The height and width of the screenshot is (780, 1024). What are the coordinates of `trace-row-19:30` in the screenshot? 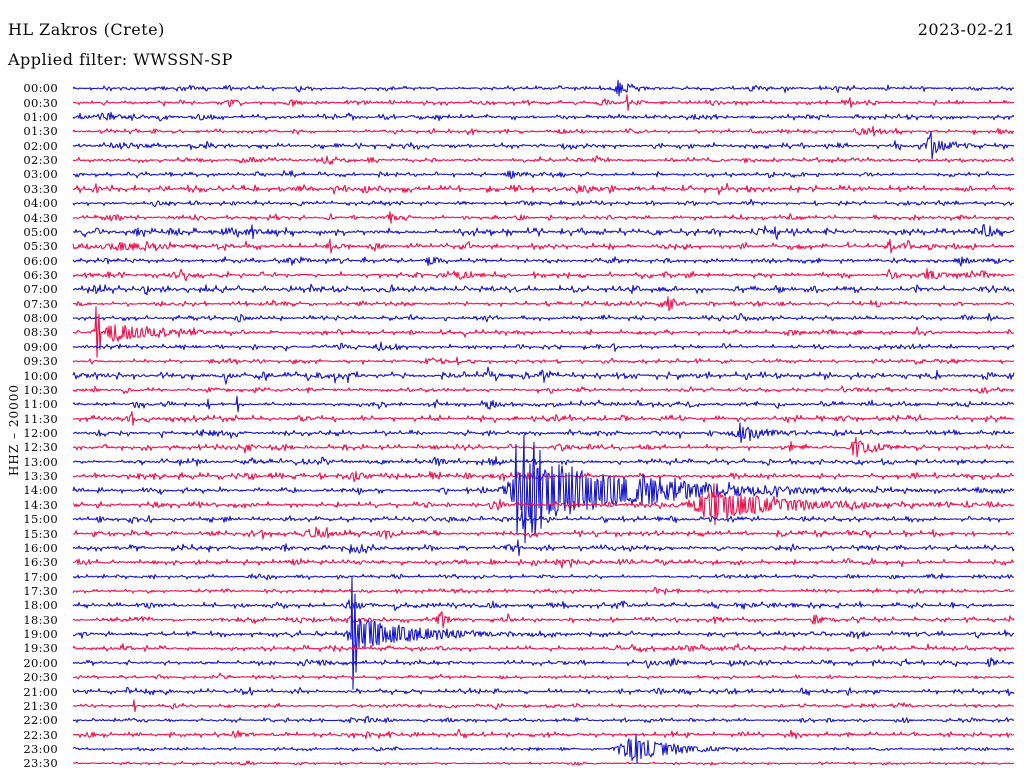 It's located at (543, 648).